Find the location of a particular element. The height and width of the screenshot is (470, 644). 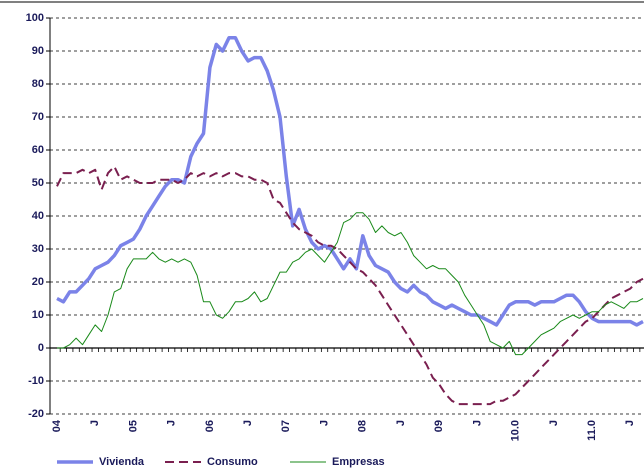

y-tick-label: 0 is located at coordinates (41, 348).